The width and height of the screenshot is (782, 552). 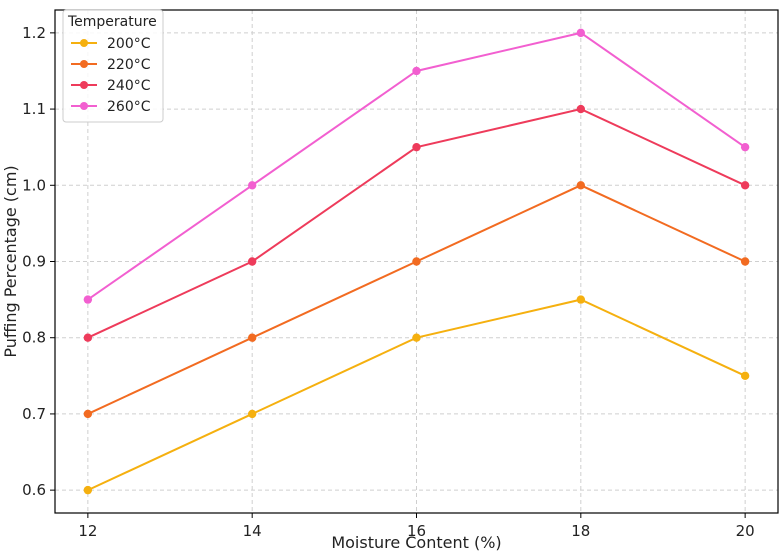 What do you see at coordinates (34, 262) in the screenshot?
I see `y-tick-label: 0.9` at bounding box center [34, 262].